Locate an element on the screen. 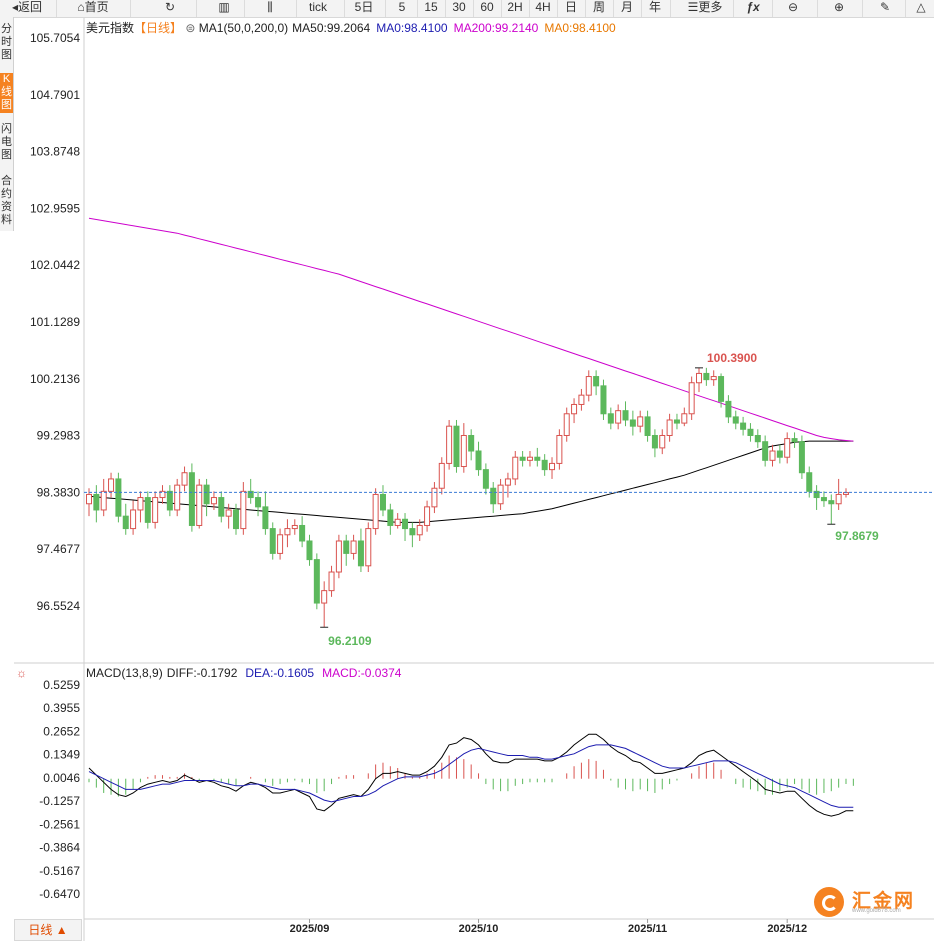 The width and height of the screenshot is (934, 941). candle-style-button: ⫼ is located at coordinates (270, 8).